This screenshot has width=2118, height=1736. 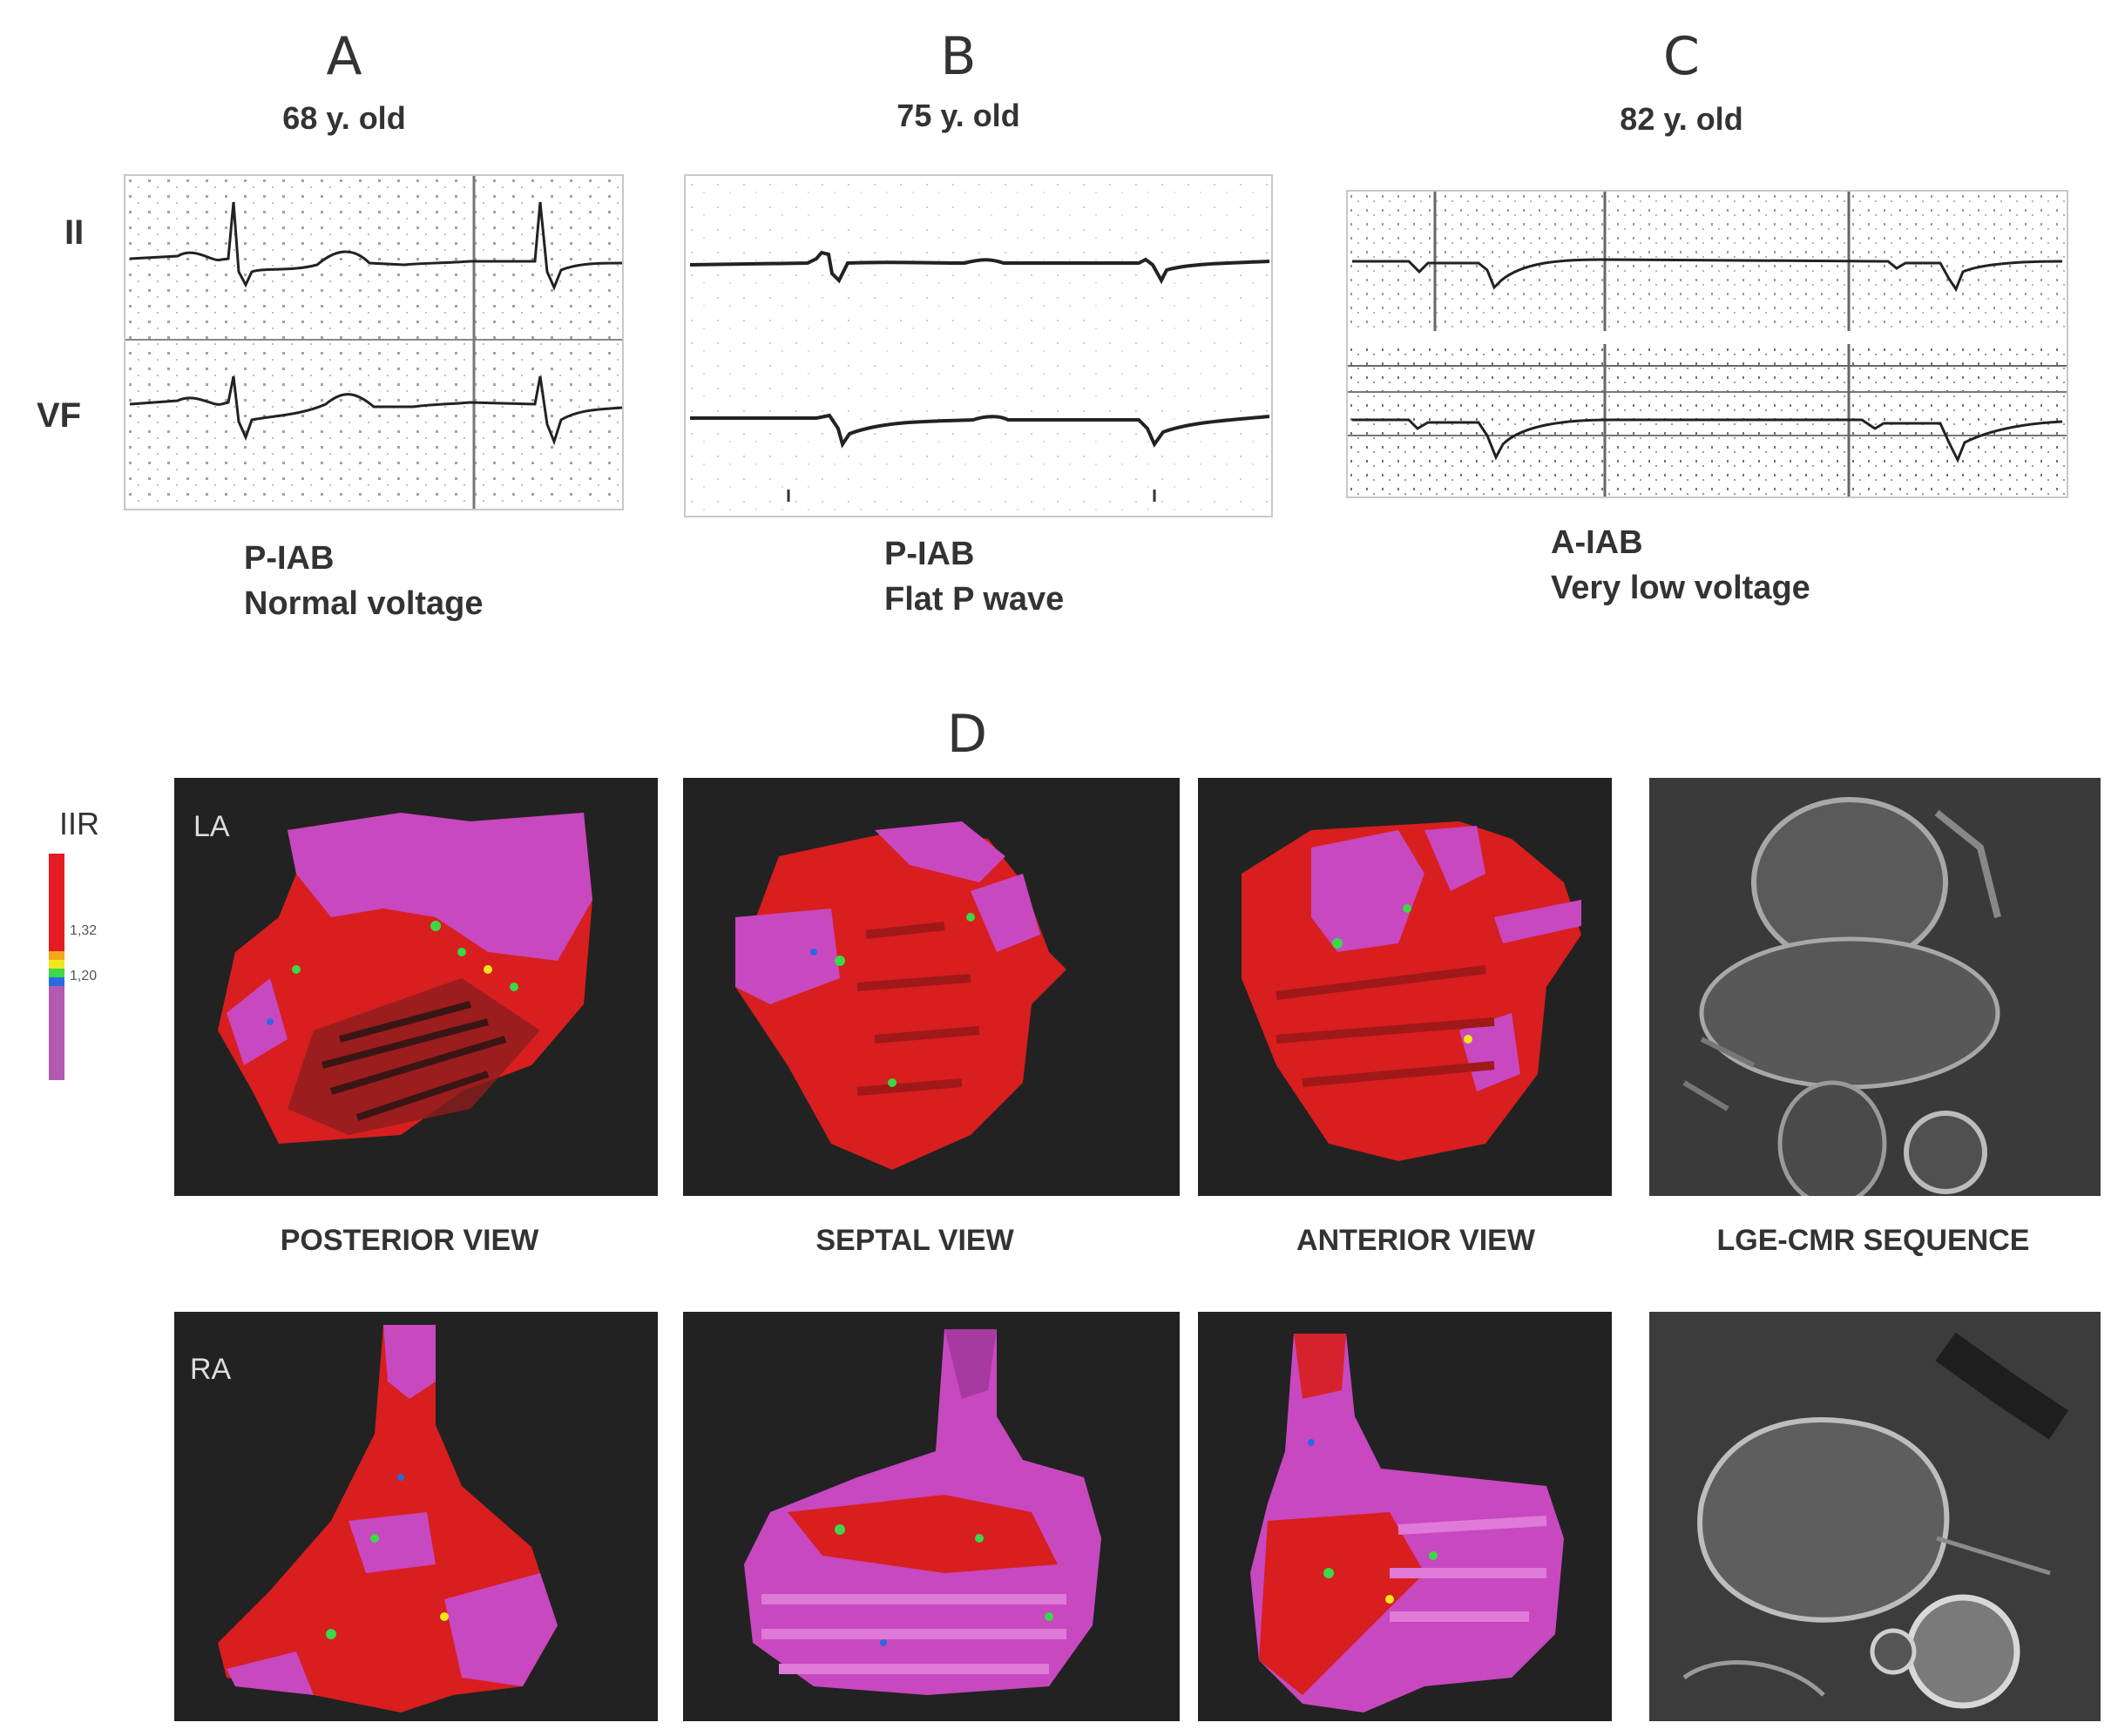 I want to click on la-posterior-shape, so click(x=405, y=978).